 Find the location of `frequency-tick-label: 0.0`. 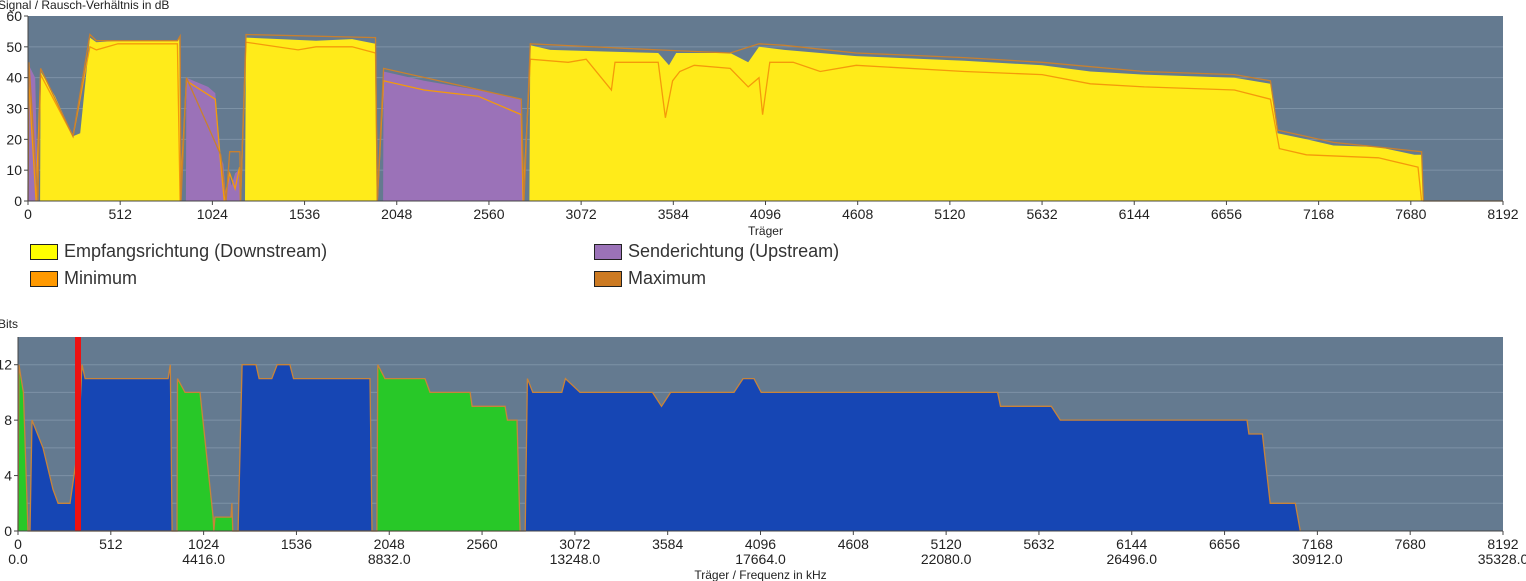

frequency-tick-label: 0.0 is located at coordinates (18, 559).